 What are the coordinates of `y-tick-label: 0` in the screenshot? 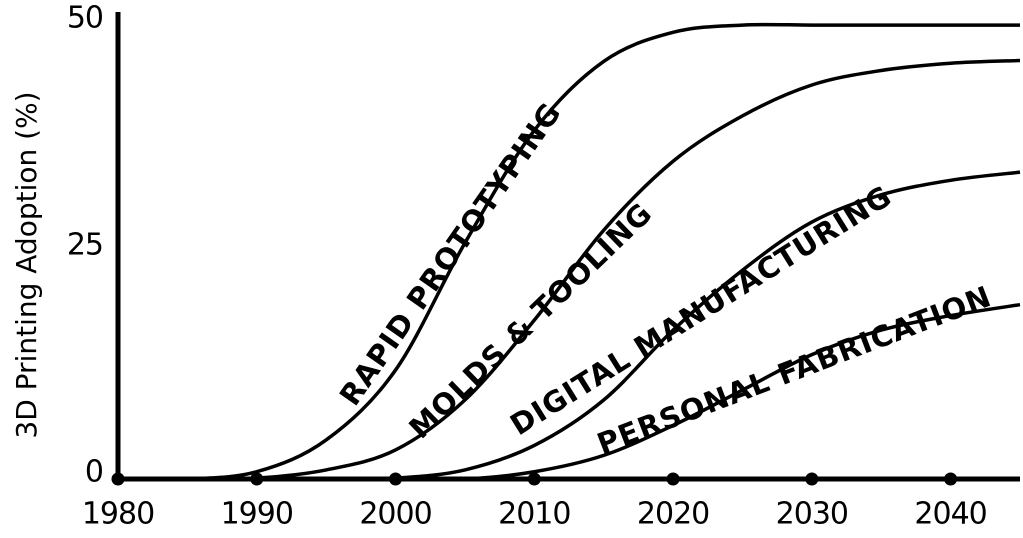 It's located at (94, 472).